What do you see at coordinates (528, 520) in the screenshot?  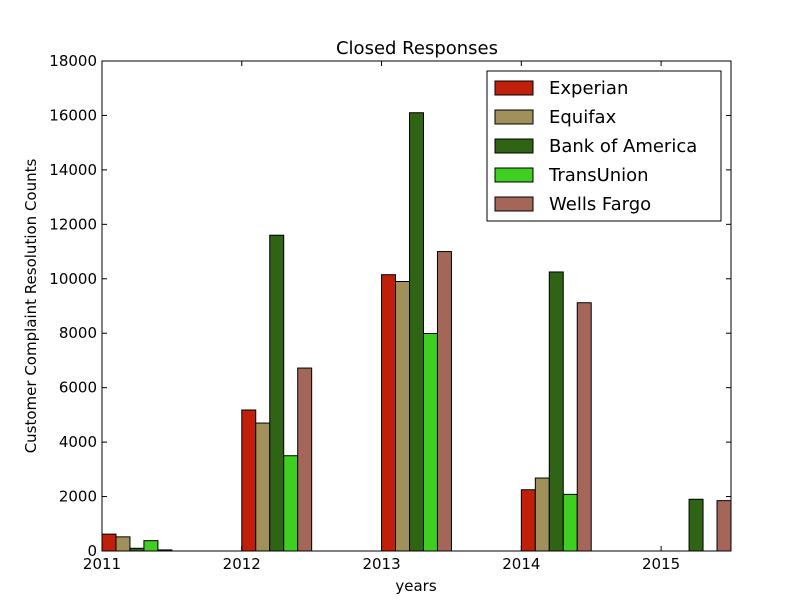 I see `bar-experian-2014` at bounding box center [528, 520].